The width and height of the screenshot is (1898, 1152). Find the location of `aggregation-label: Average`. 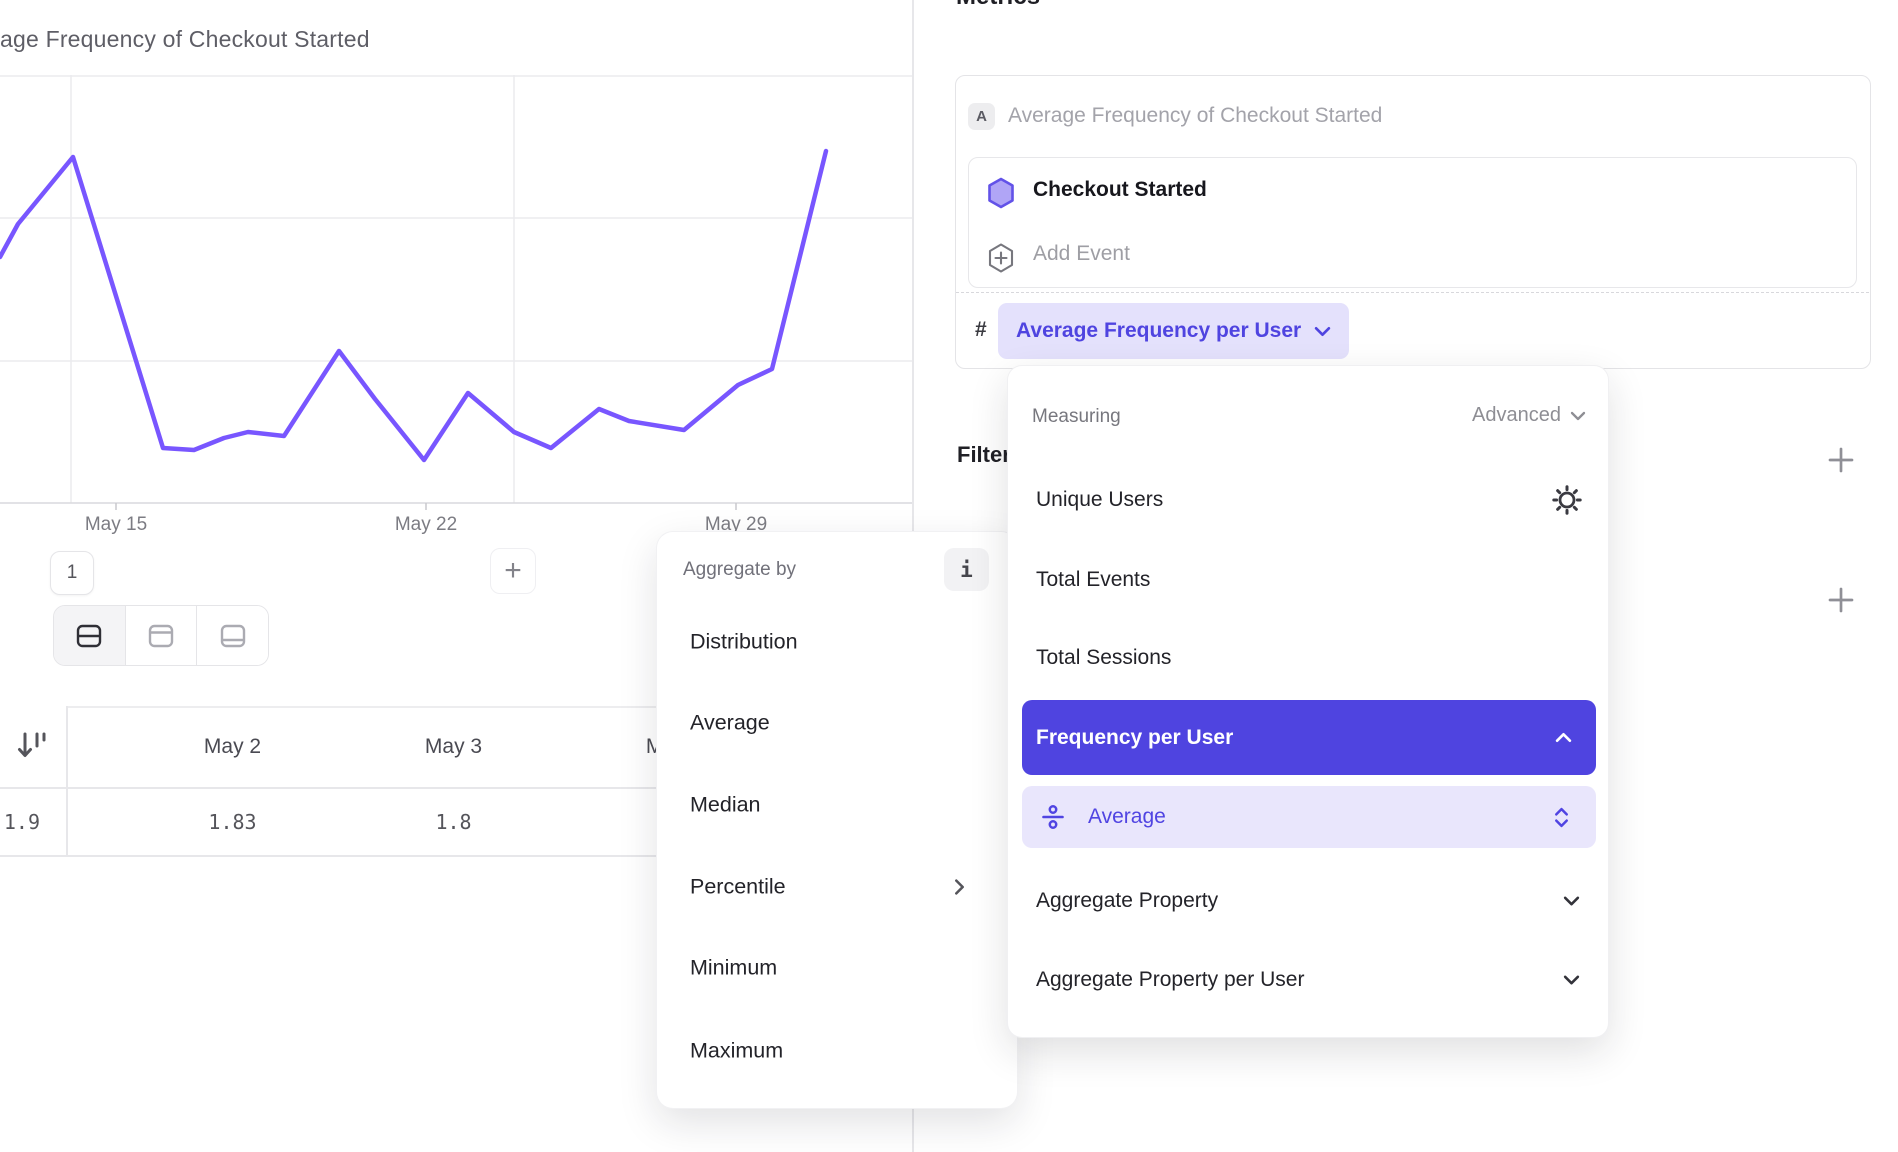

aggregation-label: Average is located at coordinates (1127, 816).